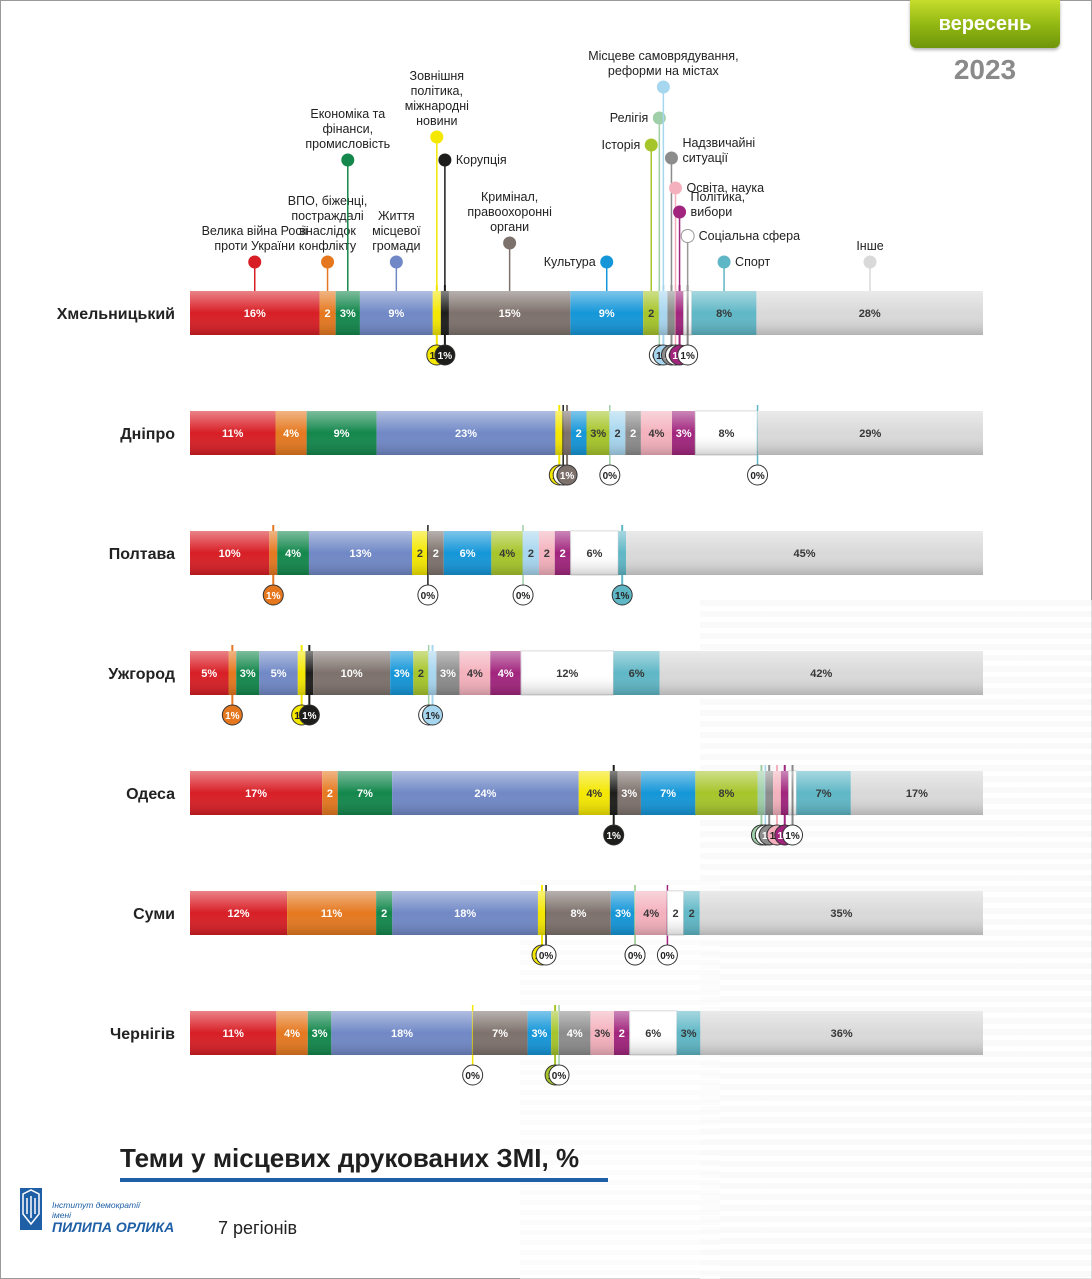 The width and height of the screenshot is (1092, 1279). What do you see at coordinates (663, 87) in the screenshot?
I see `legend-dot-selfgov` at bounding box center [663, 87].